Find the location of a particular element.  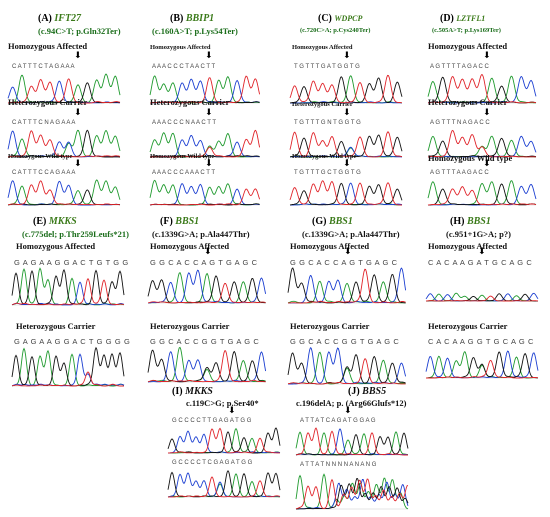

sequence-text: A A A C C C T A A C T T is located at coordinates (184, 67).